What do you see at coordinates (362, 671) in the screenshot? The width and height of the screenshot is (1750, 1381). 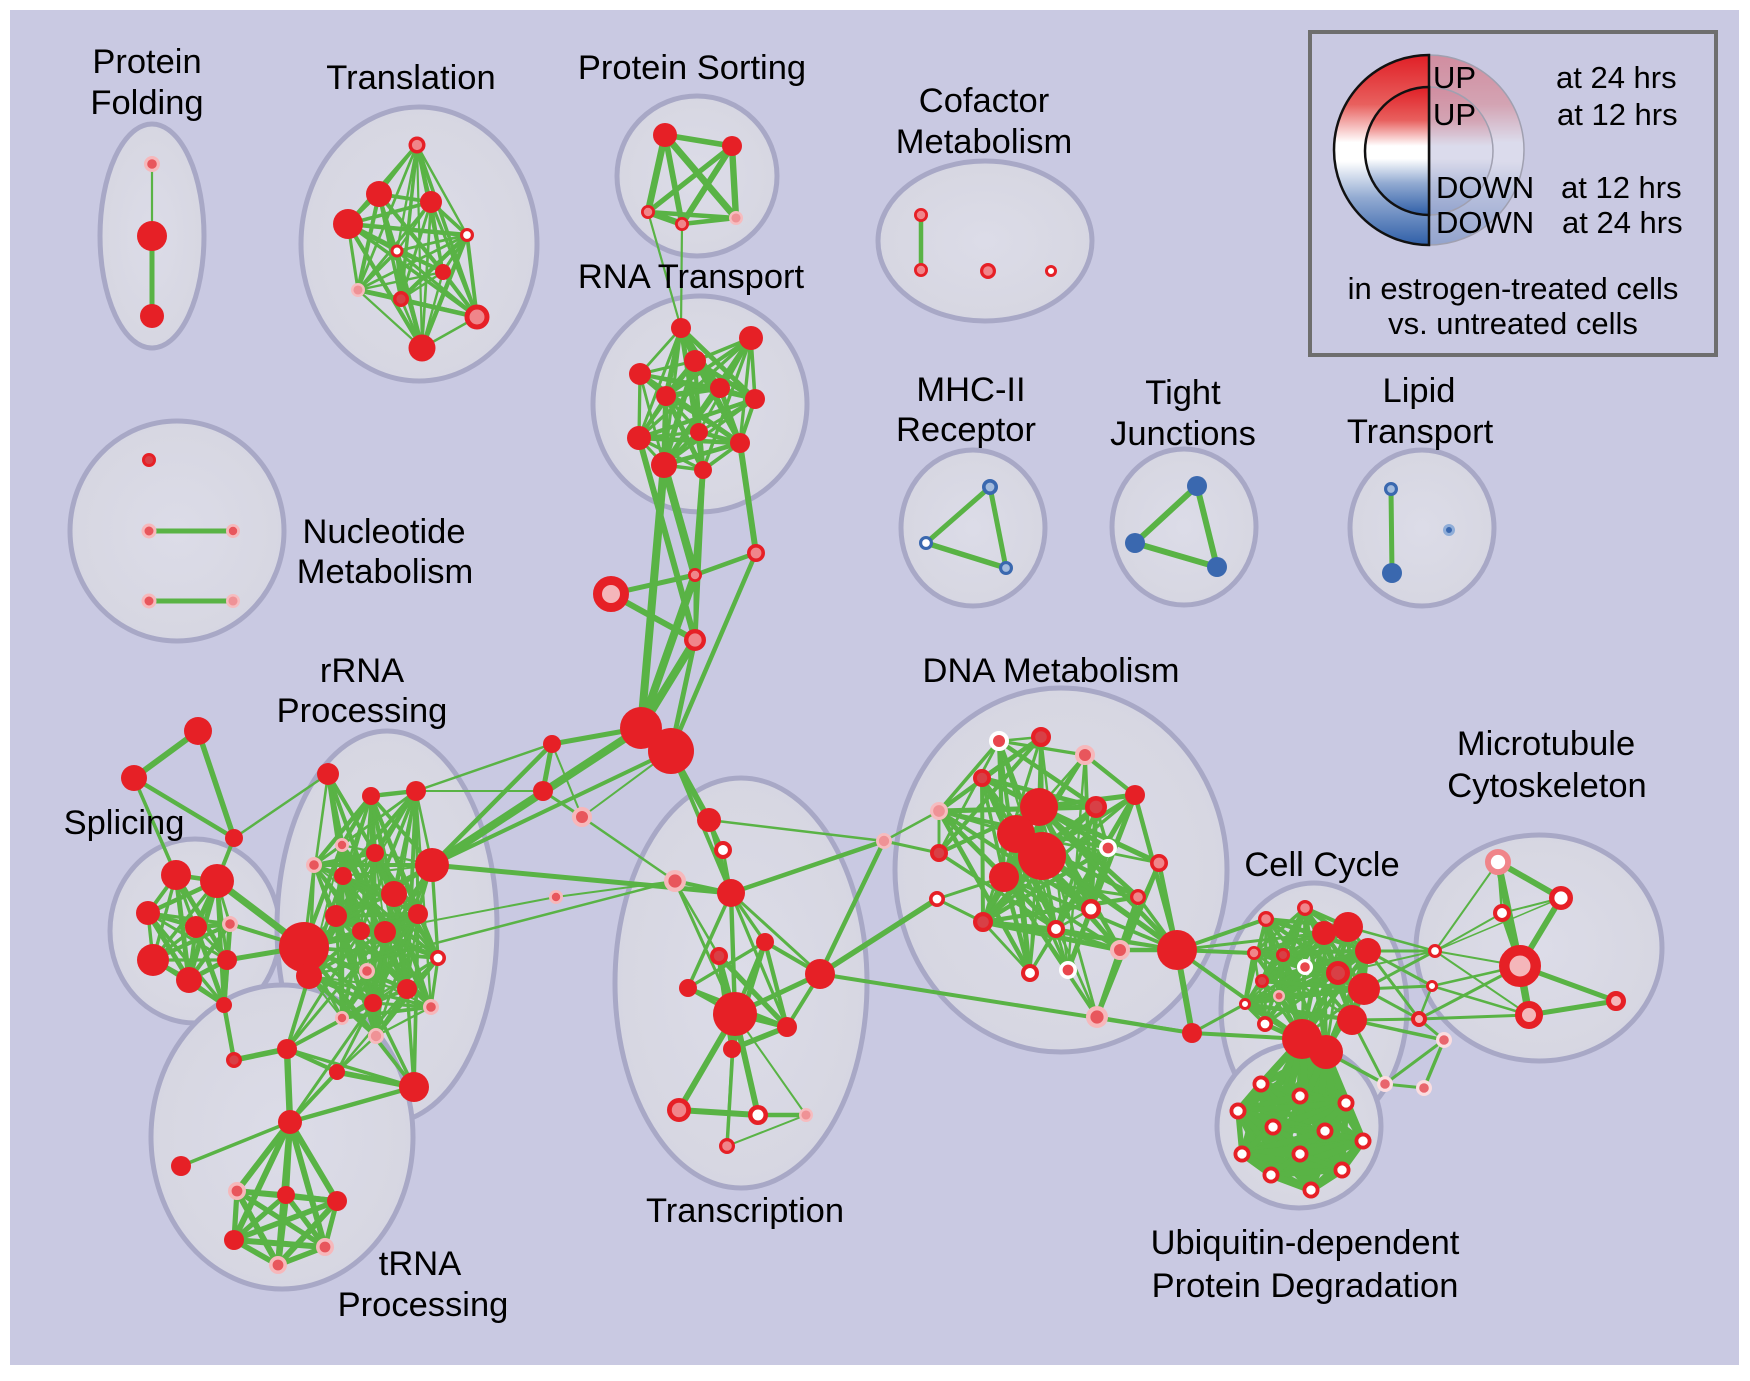 I see `svg-text: rRNA` at bounding box center [362, 671].